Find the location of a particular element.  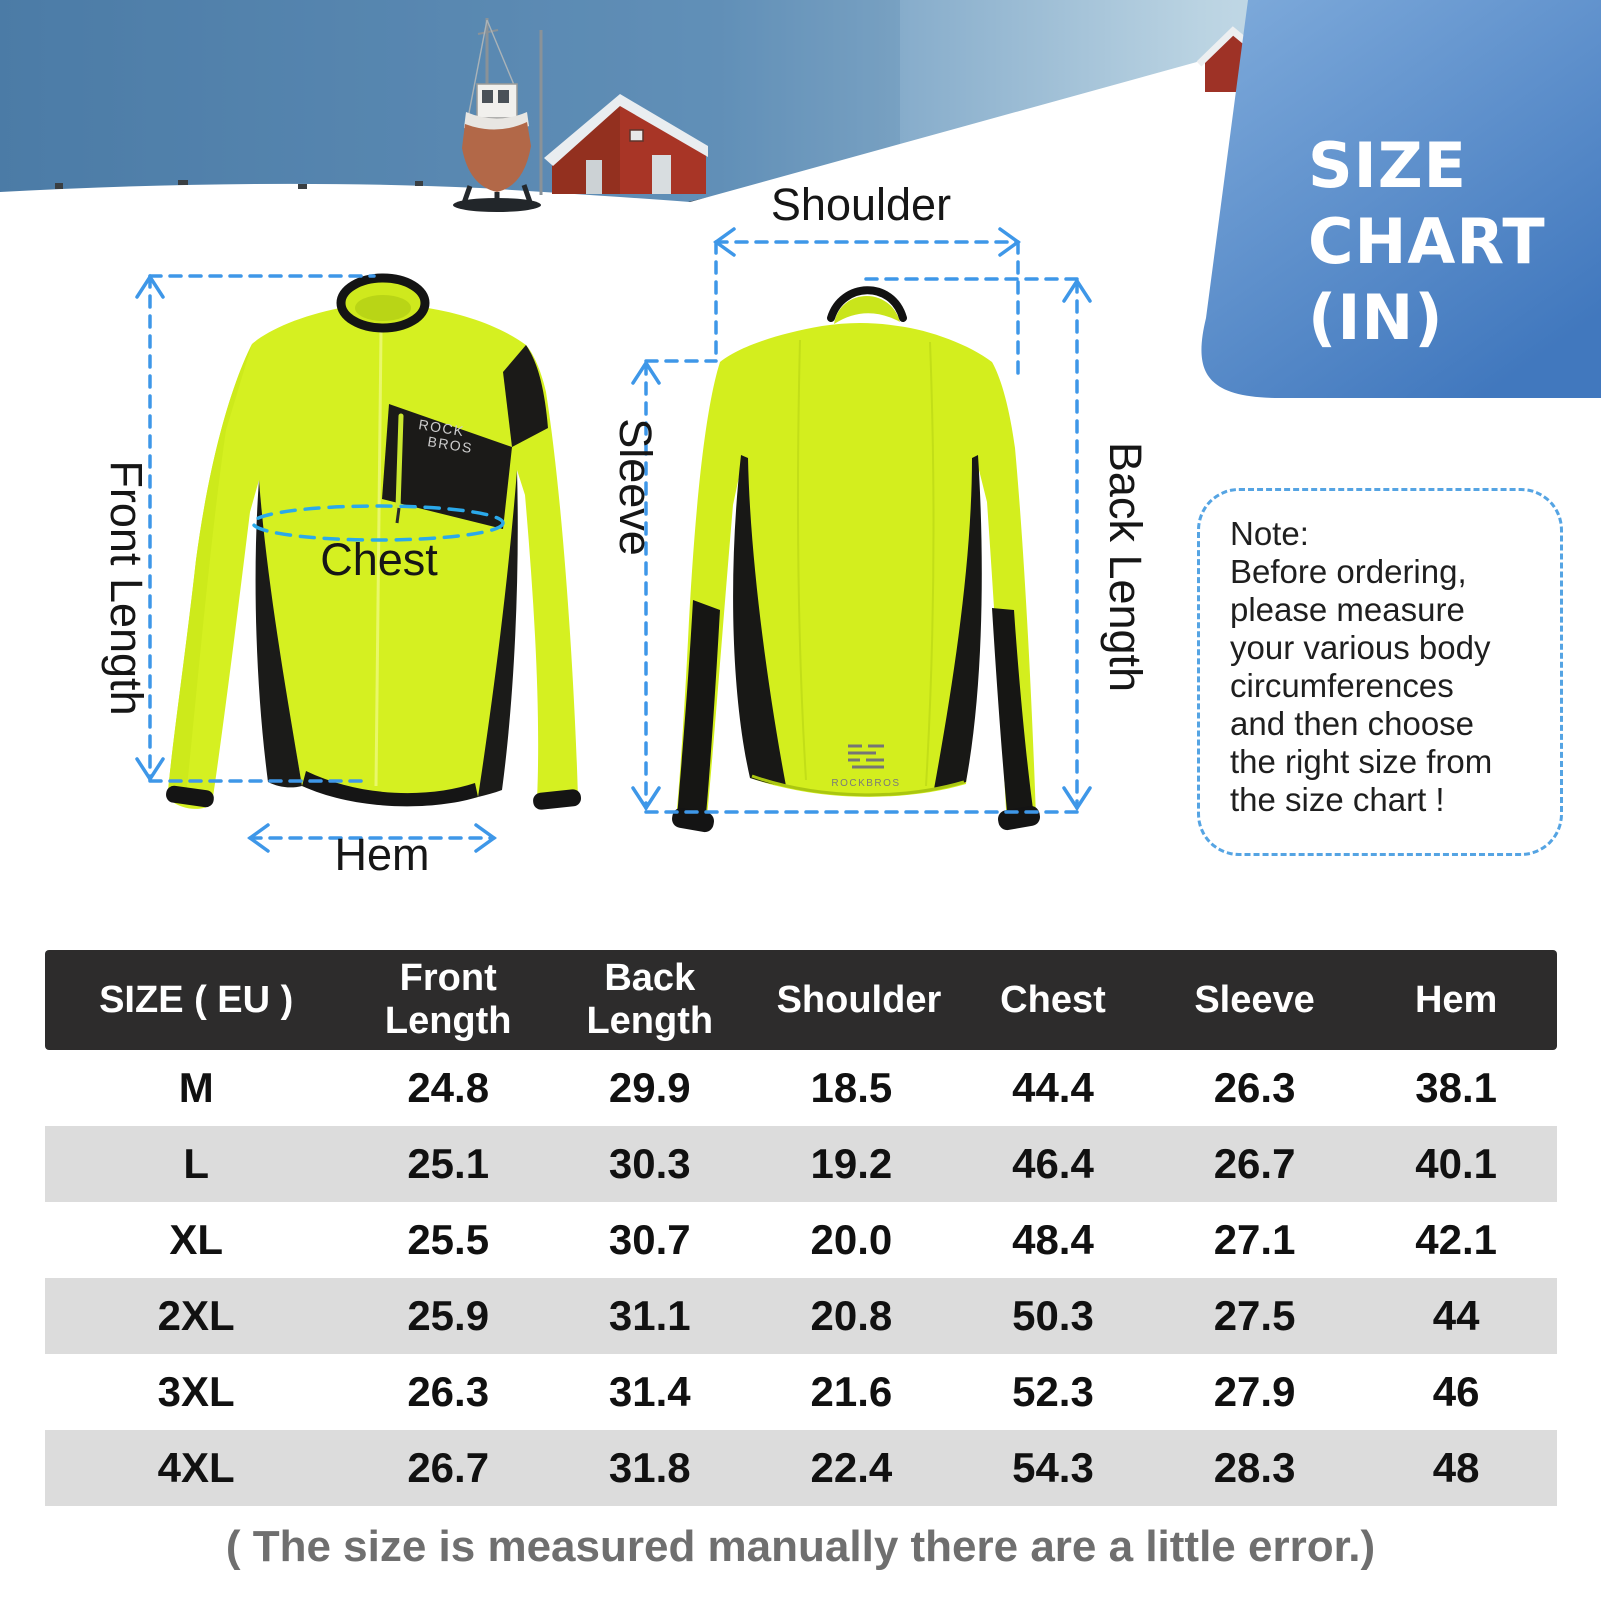

back-length-label: Back Length is located at coordinates (1125, 567).